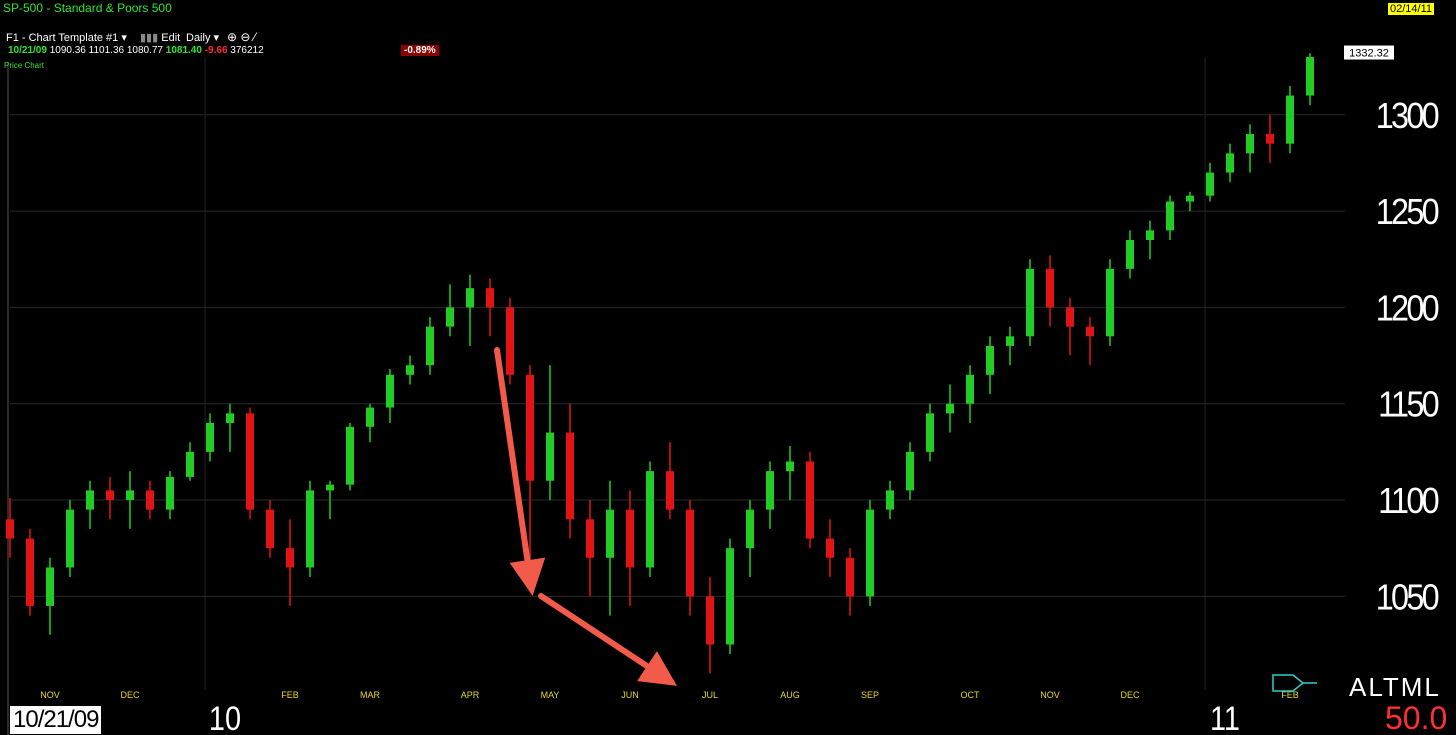 This screenshot has width=1456, height=735. What do you see at coordinates (1290, 695) in the screenshot?
I see `x-tick-label: FEB` at bounding box center [1290, 695].